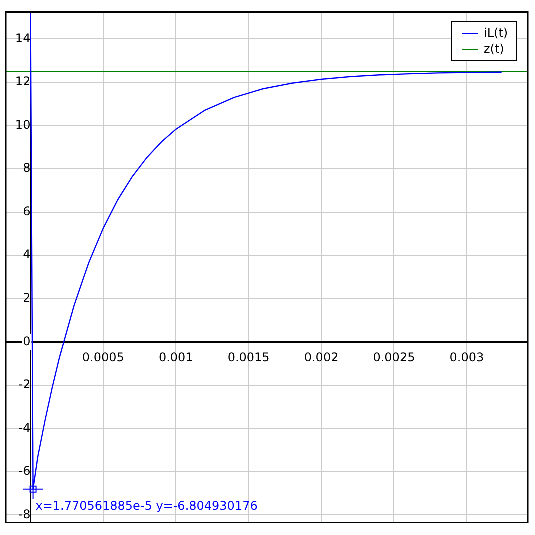 The image size is (535, 535). What do you see at coordinates (23, 38) in the screenshot?
I see `y-tick-label: 14` at bounding box center [23, 38].